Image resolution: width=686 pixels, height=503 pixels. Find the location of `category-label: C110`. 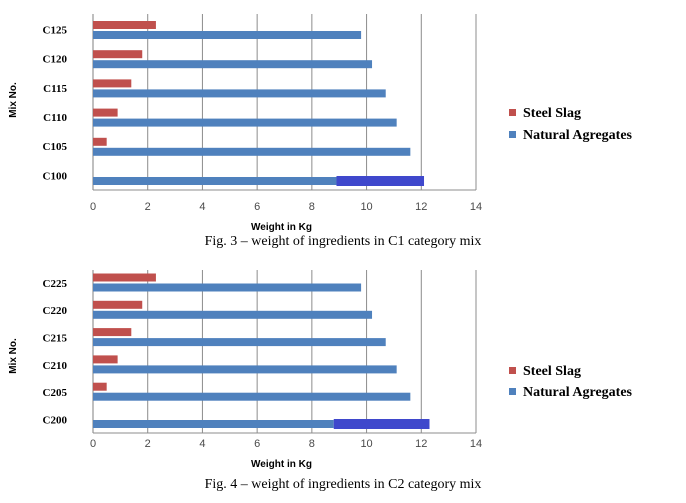

category-label: C110 is located at coordinates (55, 118).